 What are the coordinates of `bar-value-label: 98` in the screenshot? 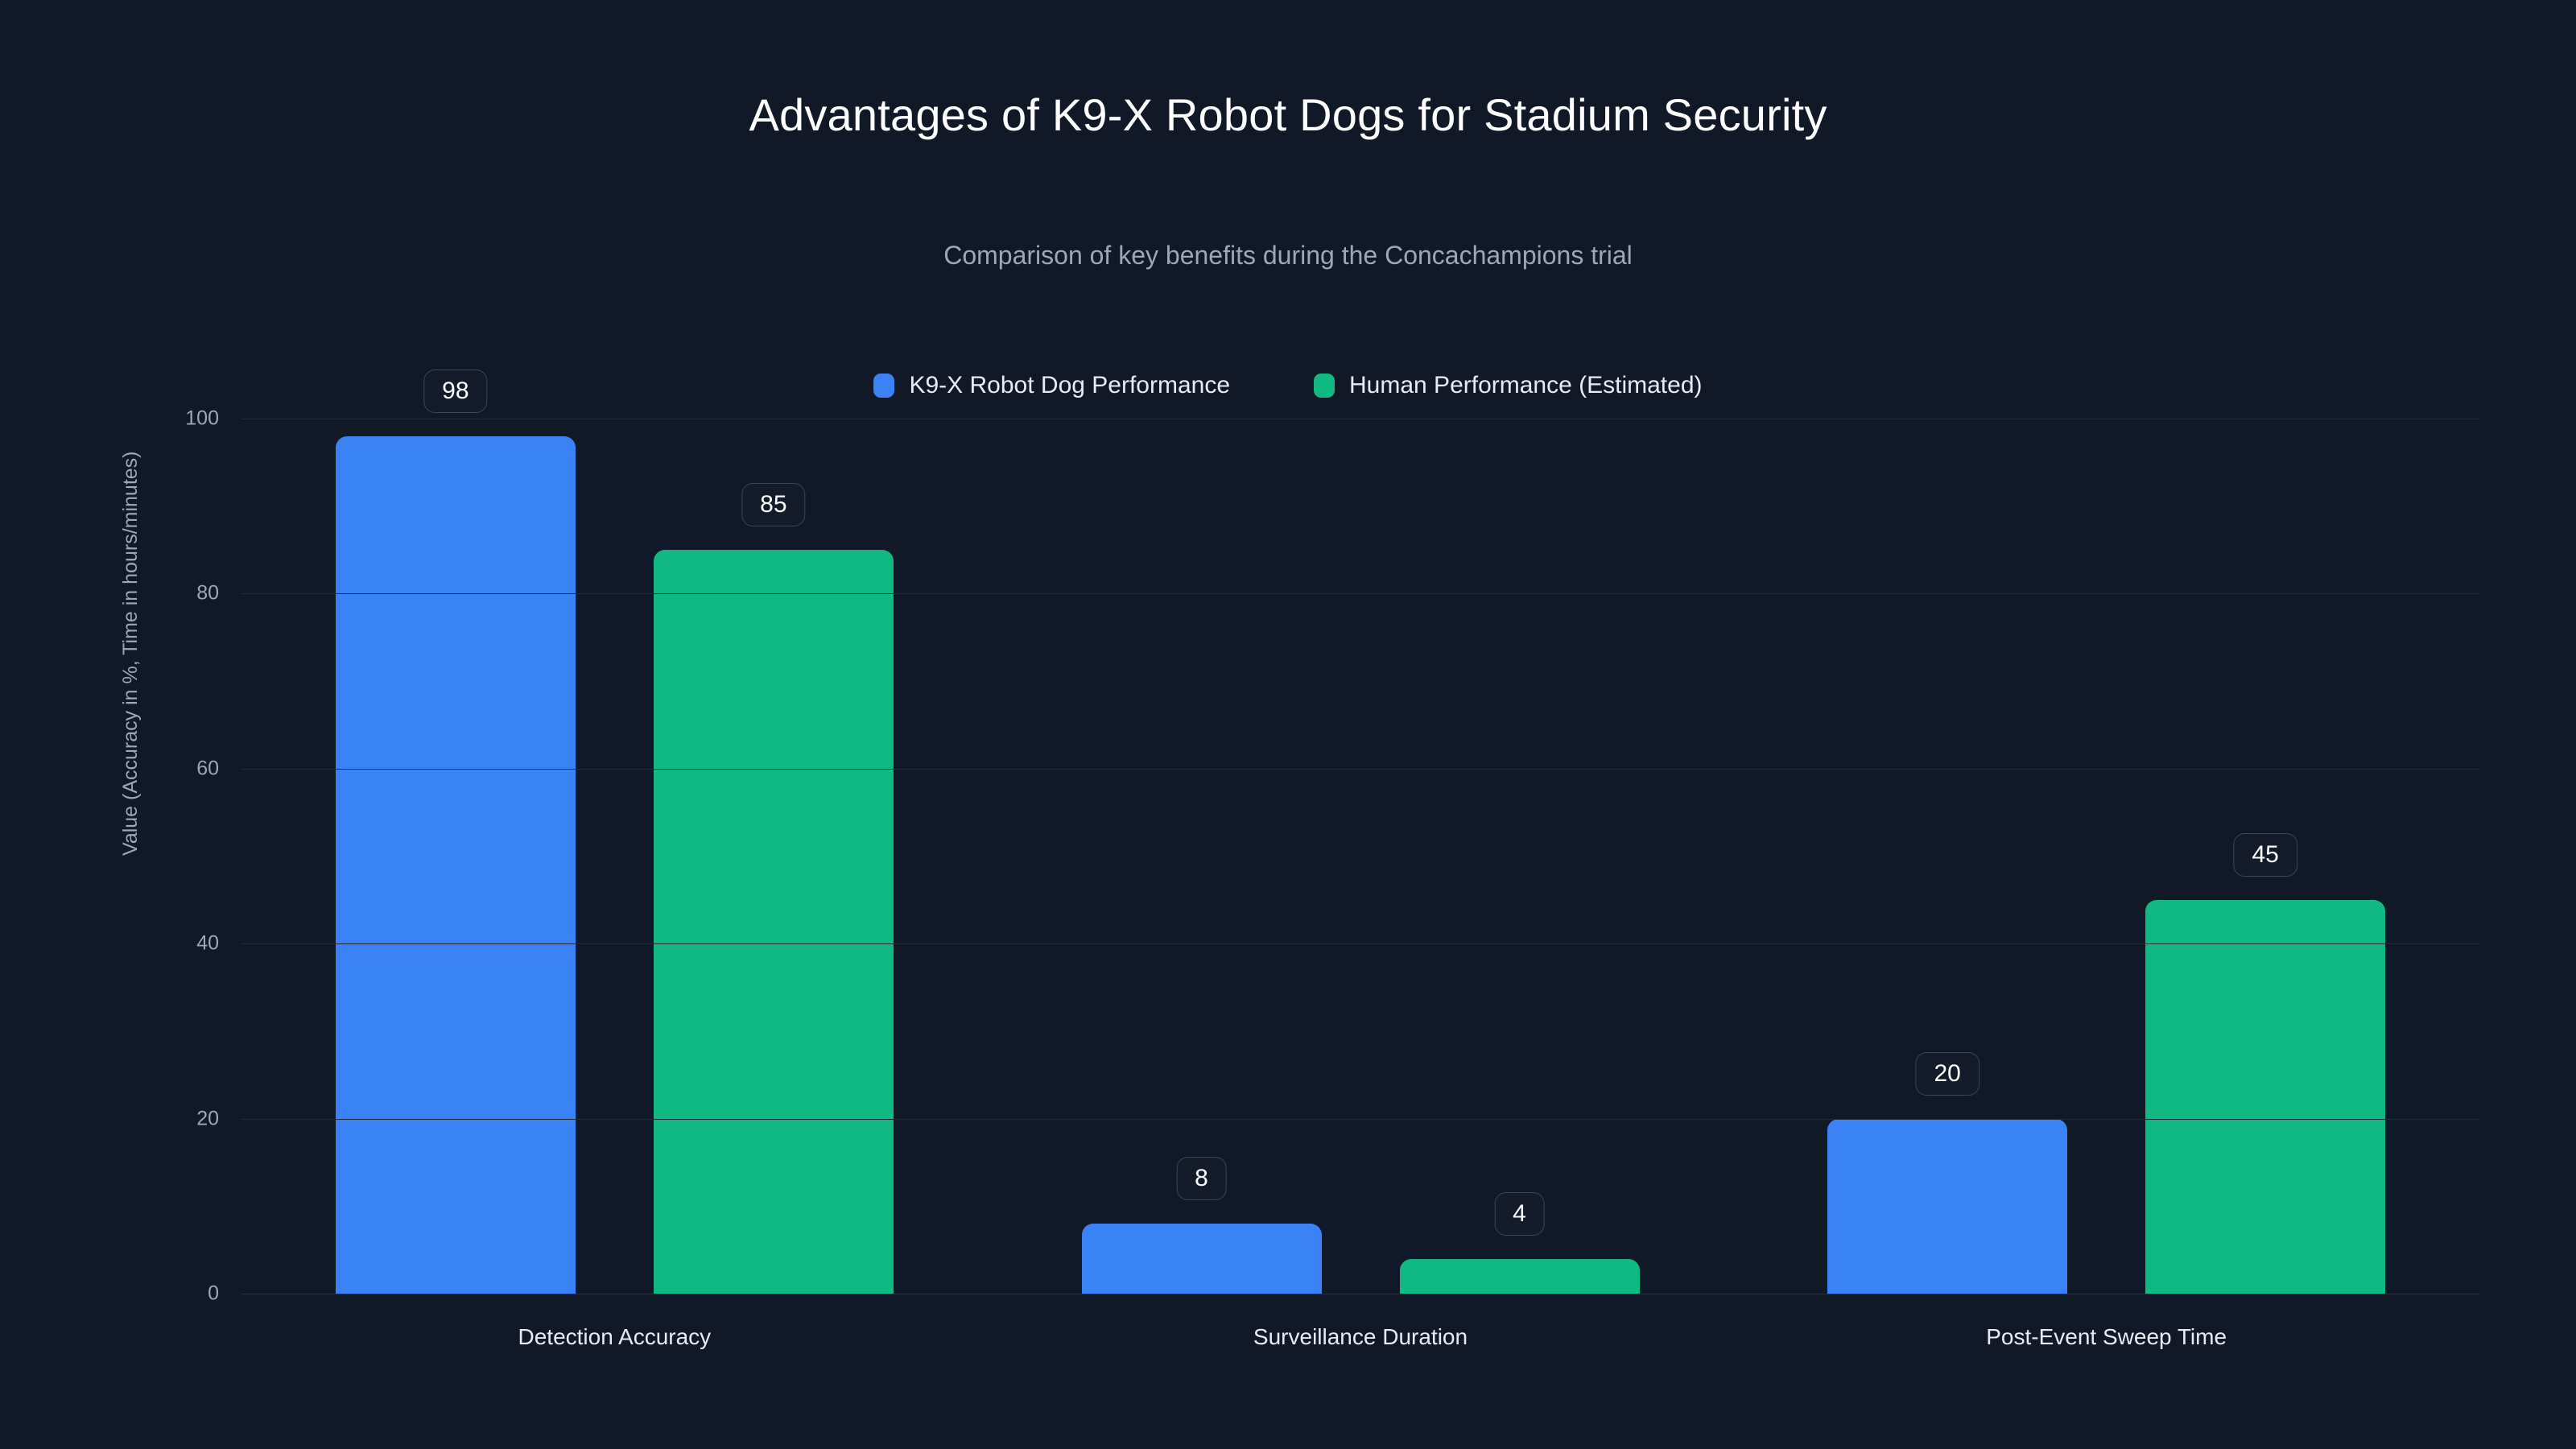 It's located at (455, 391).